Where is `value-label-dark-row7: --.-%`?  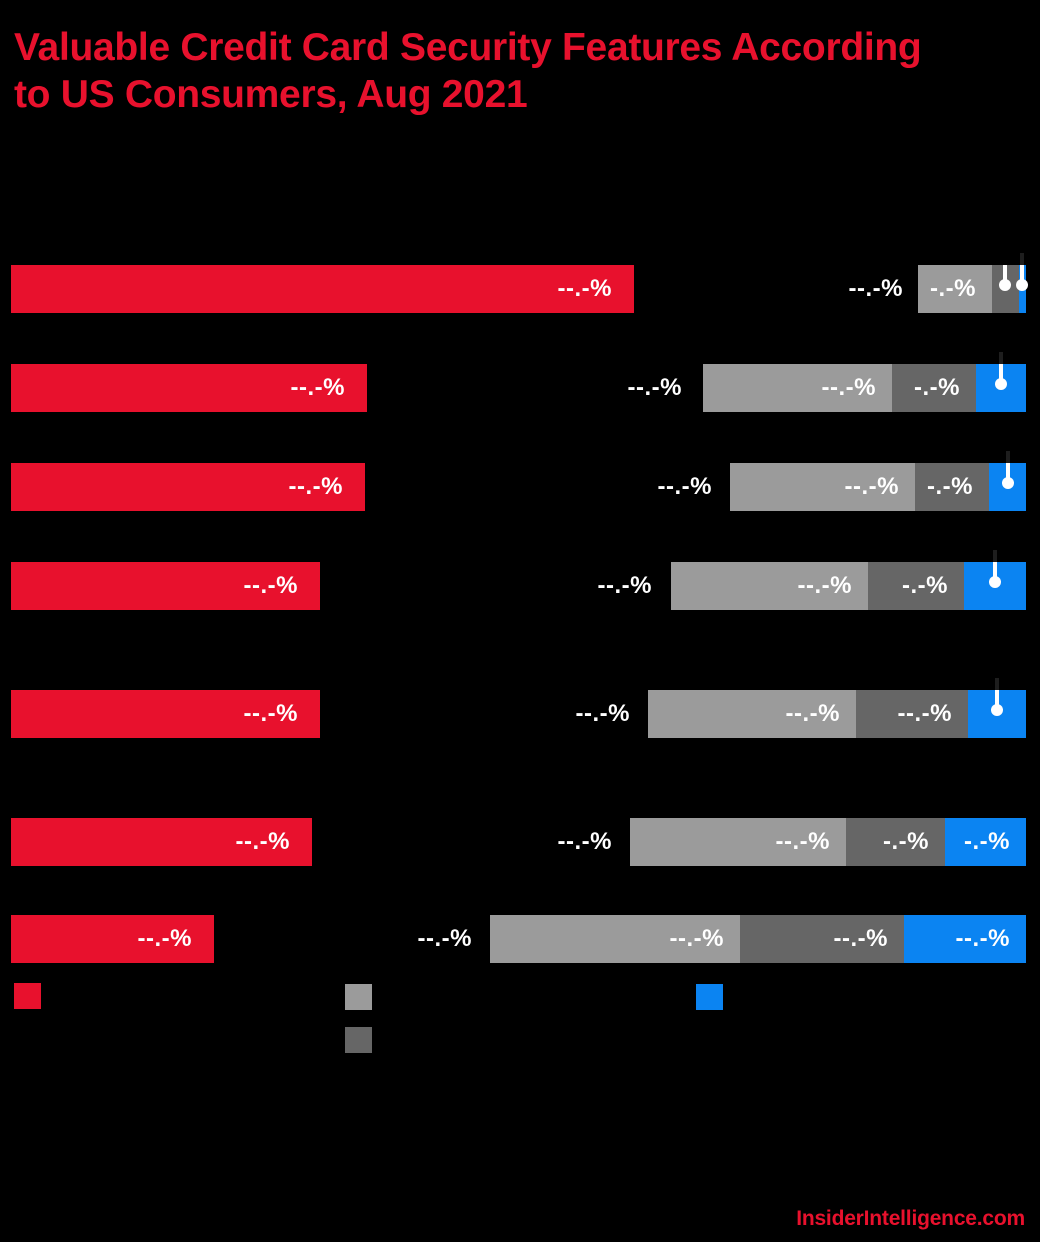
value-label-dark-row7: --.-% is located at coordinates (860, 938).